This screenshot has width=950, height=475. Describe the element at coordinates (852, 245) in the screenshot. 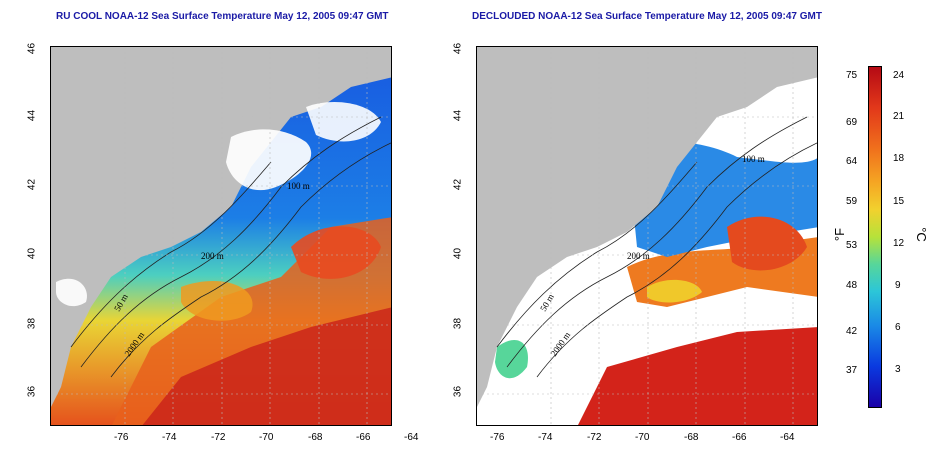

I see `f-tick-label: 53` at that location.